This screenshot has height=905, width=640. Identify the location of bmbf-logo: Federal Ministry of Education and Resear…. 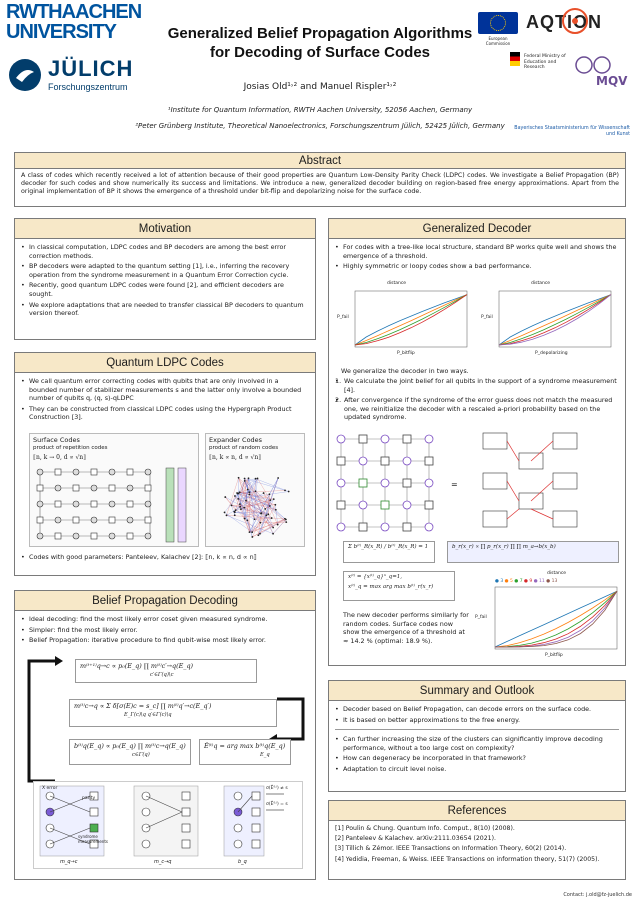
(540, 75).